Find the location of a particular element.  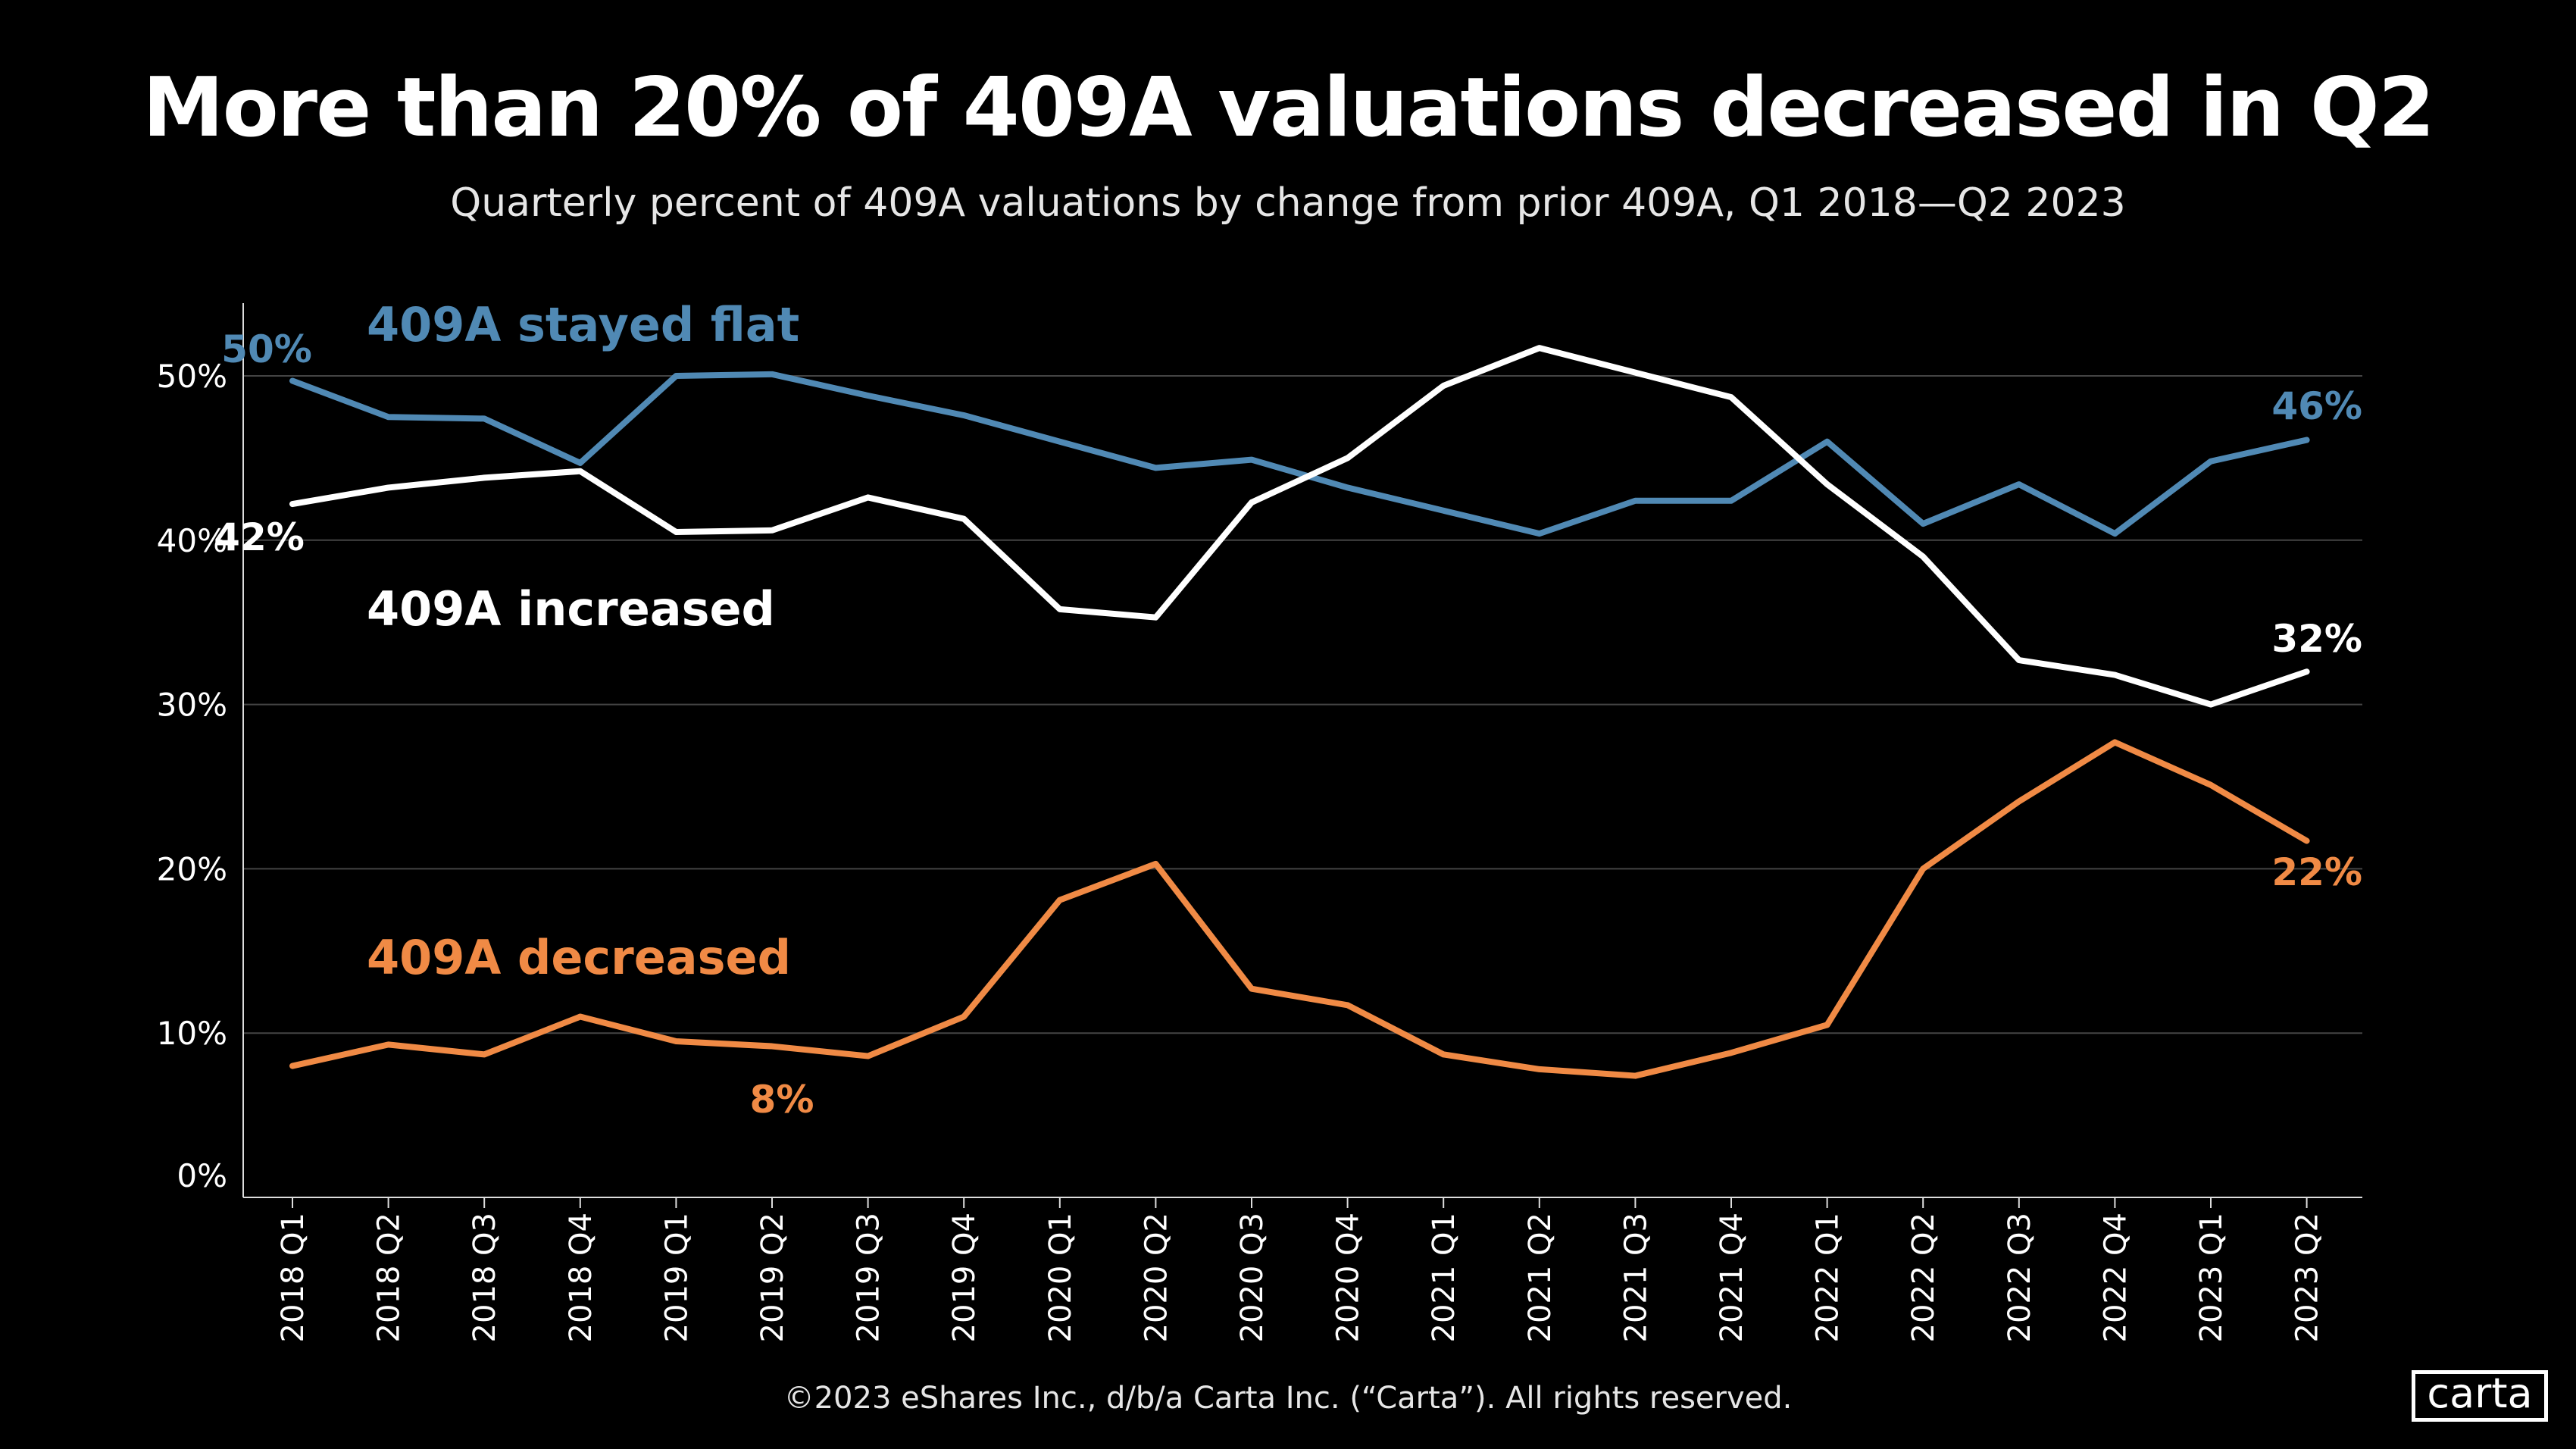

y-tick-label: 10% is located at coordinates (192, 1033).